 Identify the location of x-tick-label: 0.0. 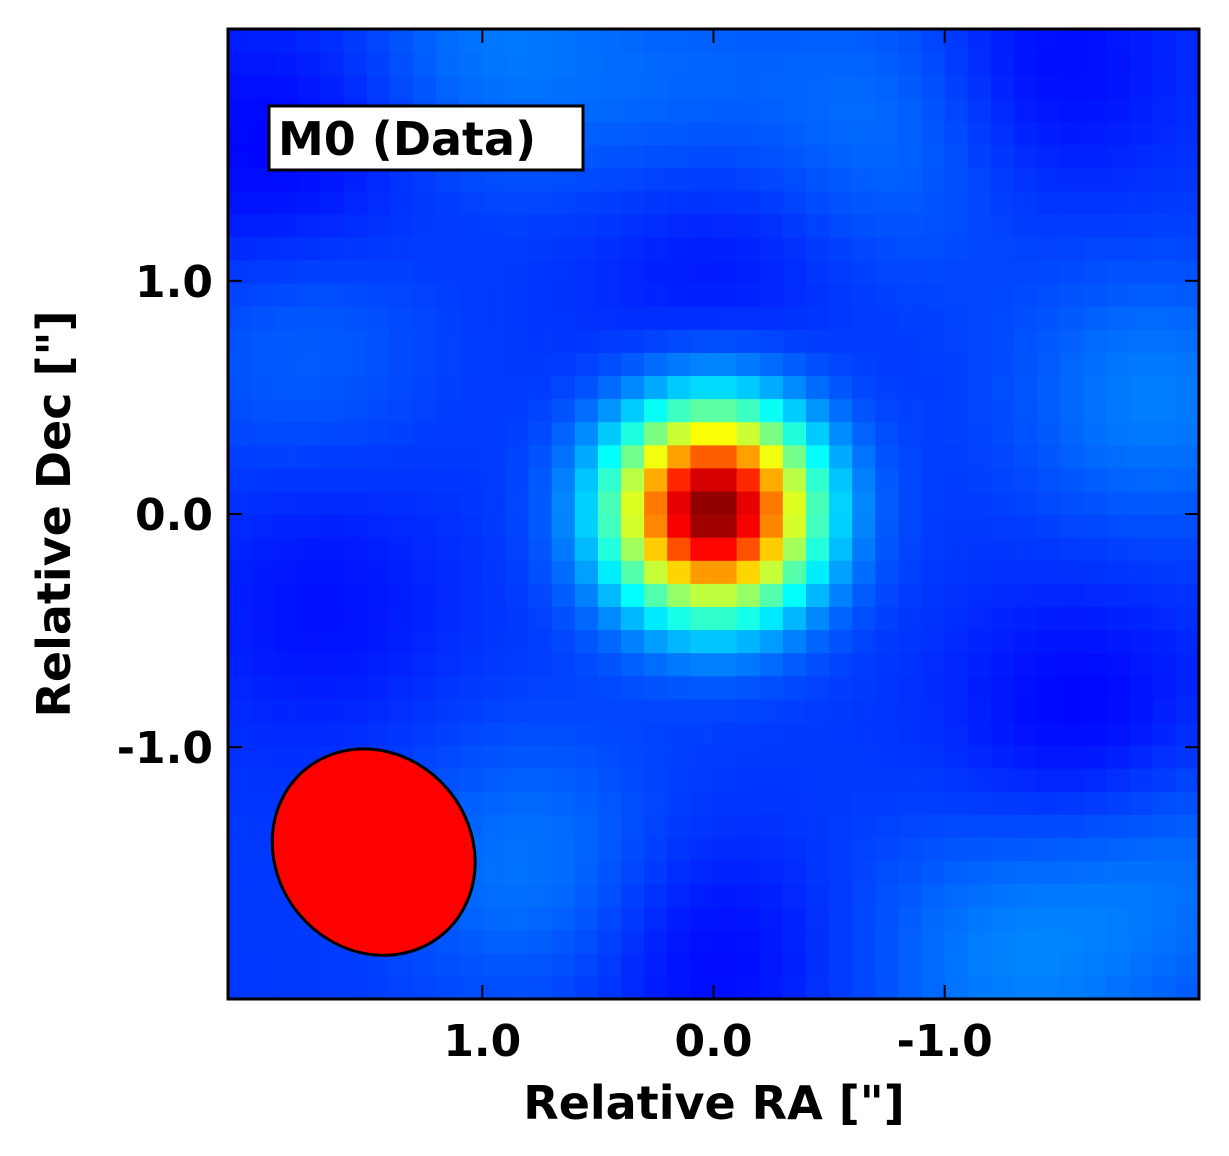
(714, 1041).